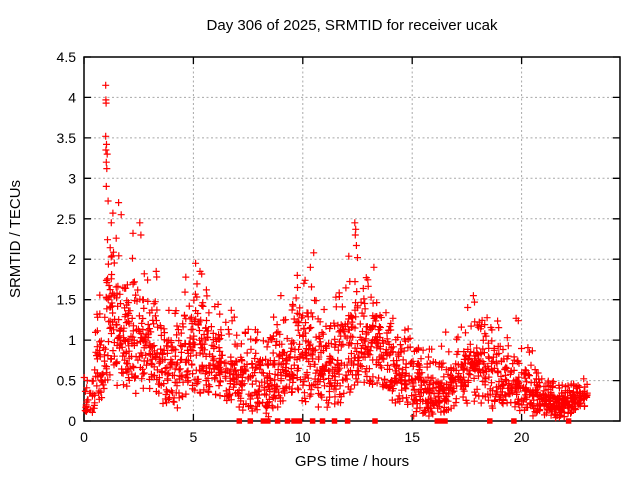 This screenshot has height=480, width=640. Describe the element at coordinates (404, 421) in the screenshot. I see `zero-flag-square-markers` at that location.